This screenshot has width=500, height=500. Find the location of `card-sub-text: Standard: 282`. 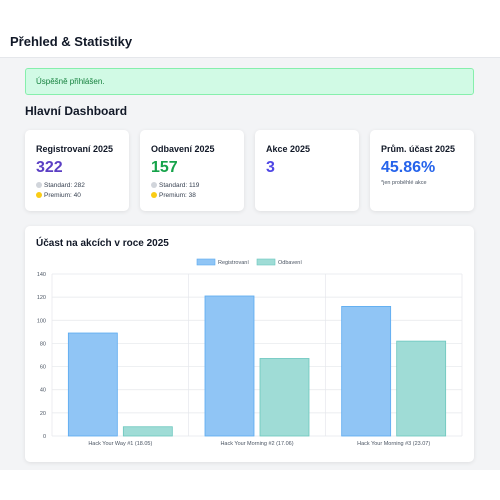

card-sub-text: Standard: 282 is located at coordinates (64, 185).